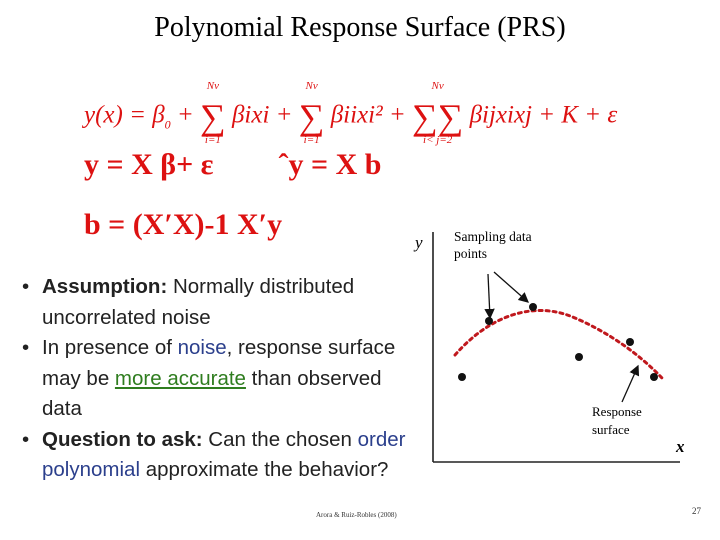 This screenshot has width=720, height=540. Describe the element at coordinates (183, 224) in the screenshot. I see `least-squares-equation: b = (X′X)-1 X′y` at that location.